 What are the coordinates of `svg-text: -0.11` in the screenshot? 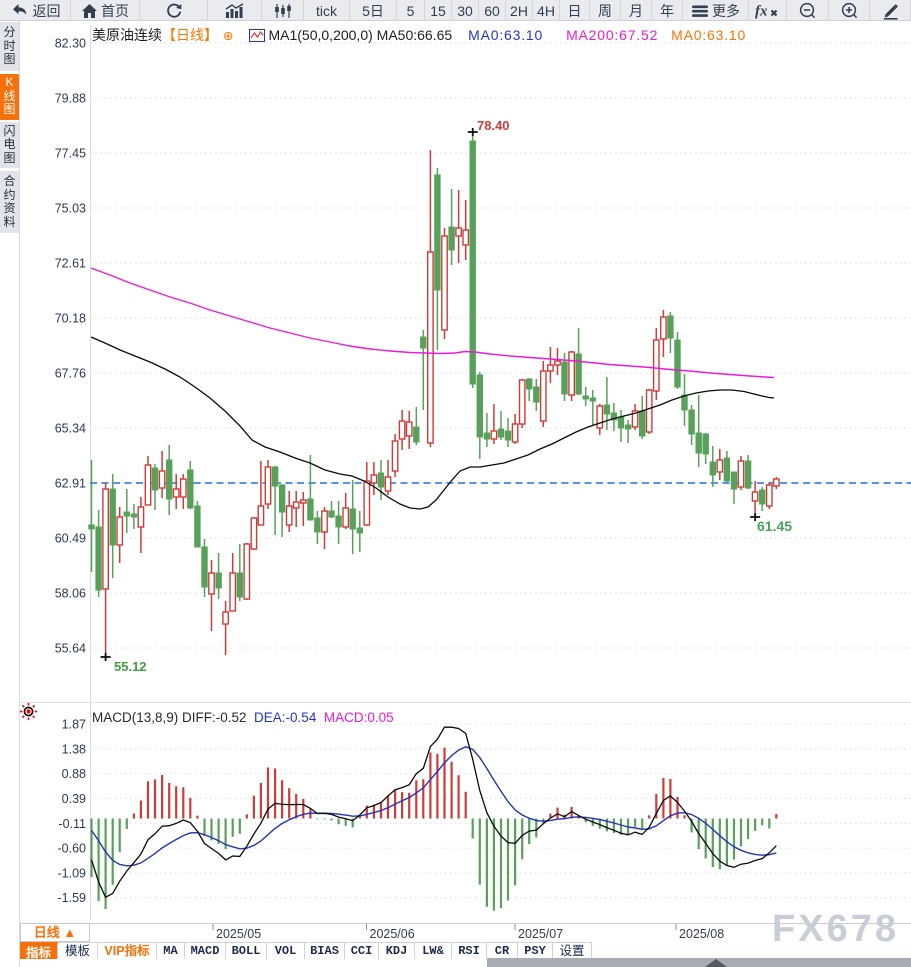 It's located at (72, 824).